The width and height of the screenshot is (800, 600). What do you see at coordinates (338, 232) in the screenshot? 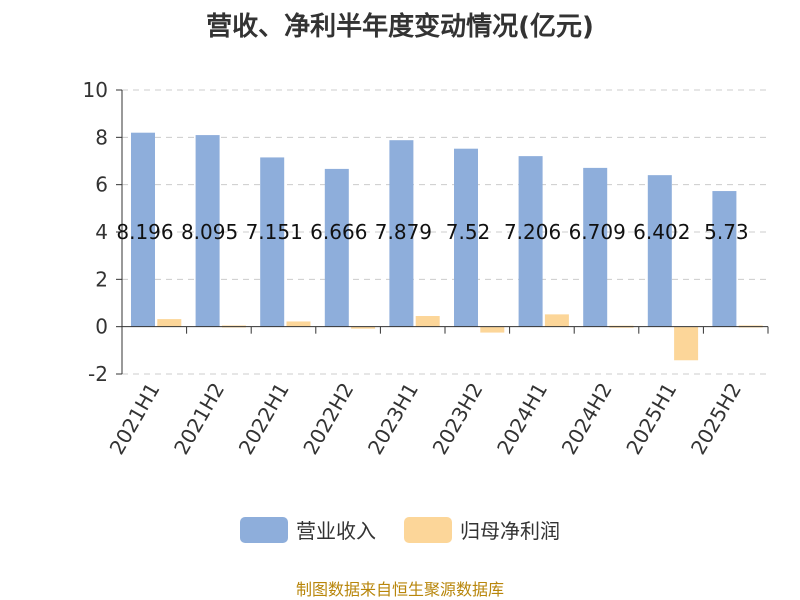
I see `data-label-revenue: 6.666` at bounding box center [338, 232].